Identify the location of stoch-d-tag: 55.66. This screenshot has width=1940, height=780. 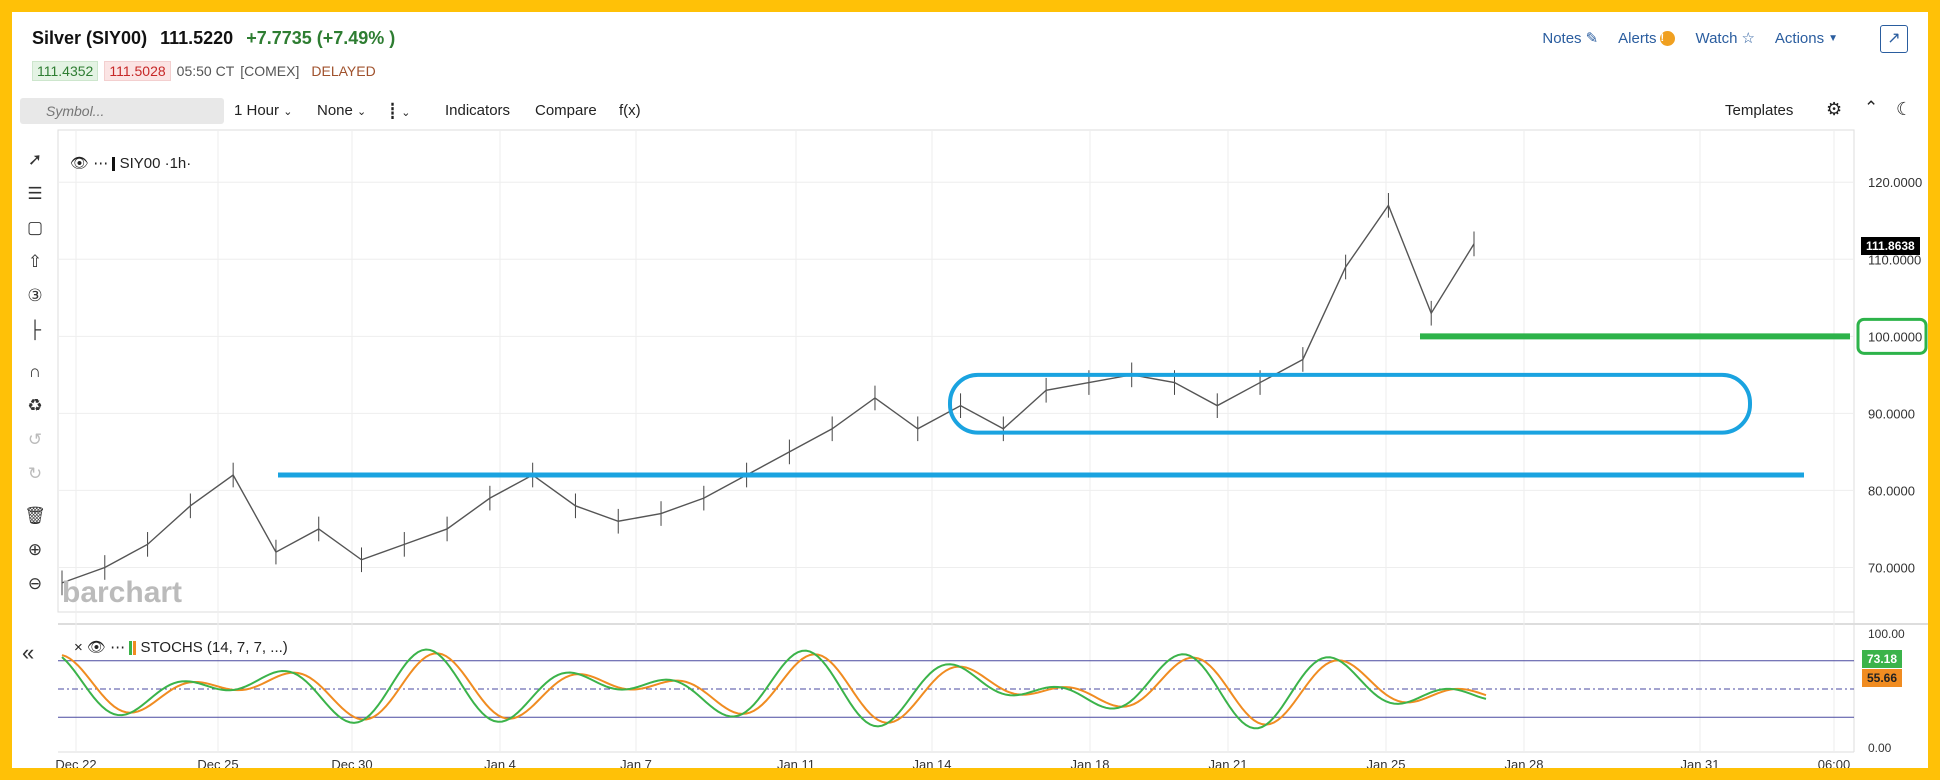
(1882, 678).